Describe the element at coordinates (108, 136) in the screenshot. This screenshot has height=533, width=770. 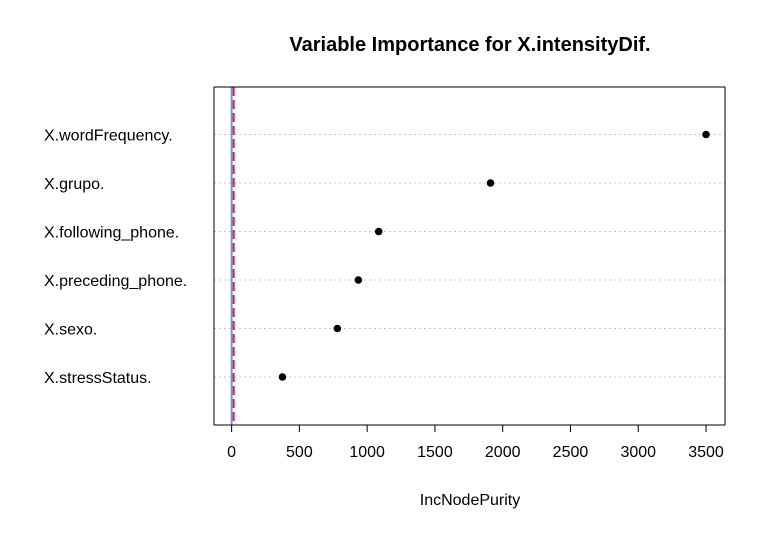
I see `category-label: X.wordFrequency.` at that location.